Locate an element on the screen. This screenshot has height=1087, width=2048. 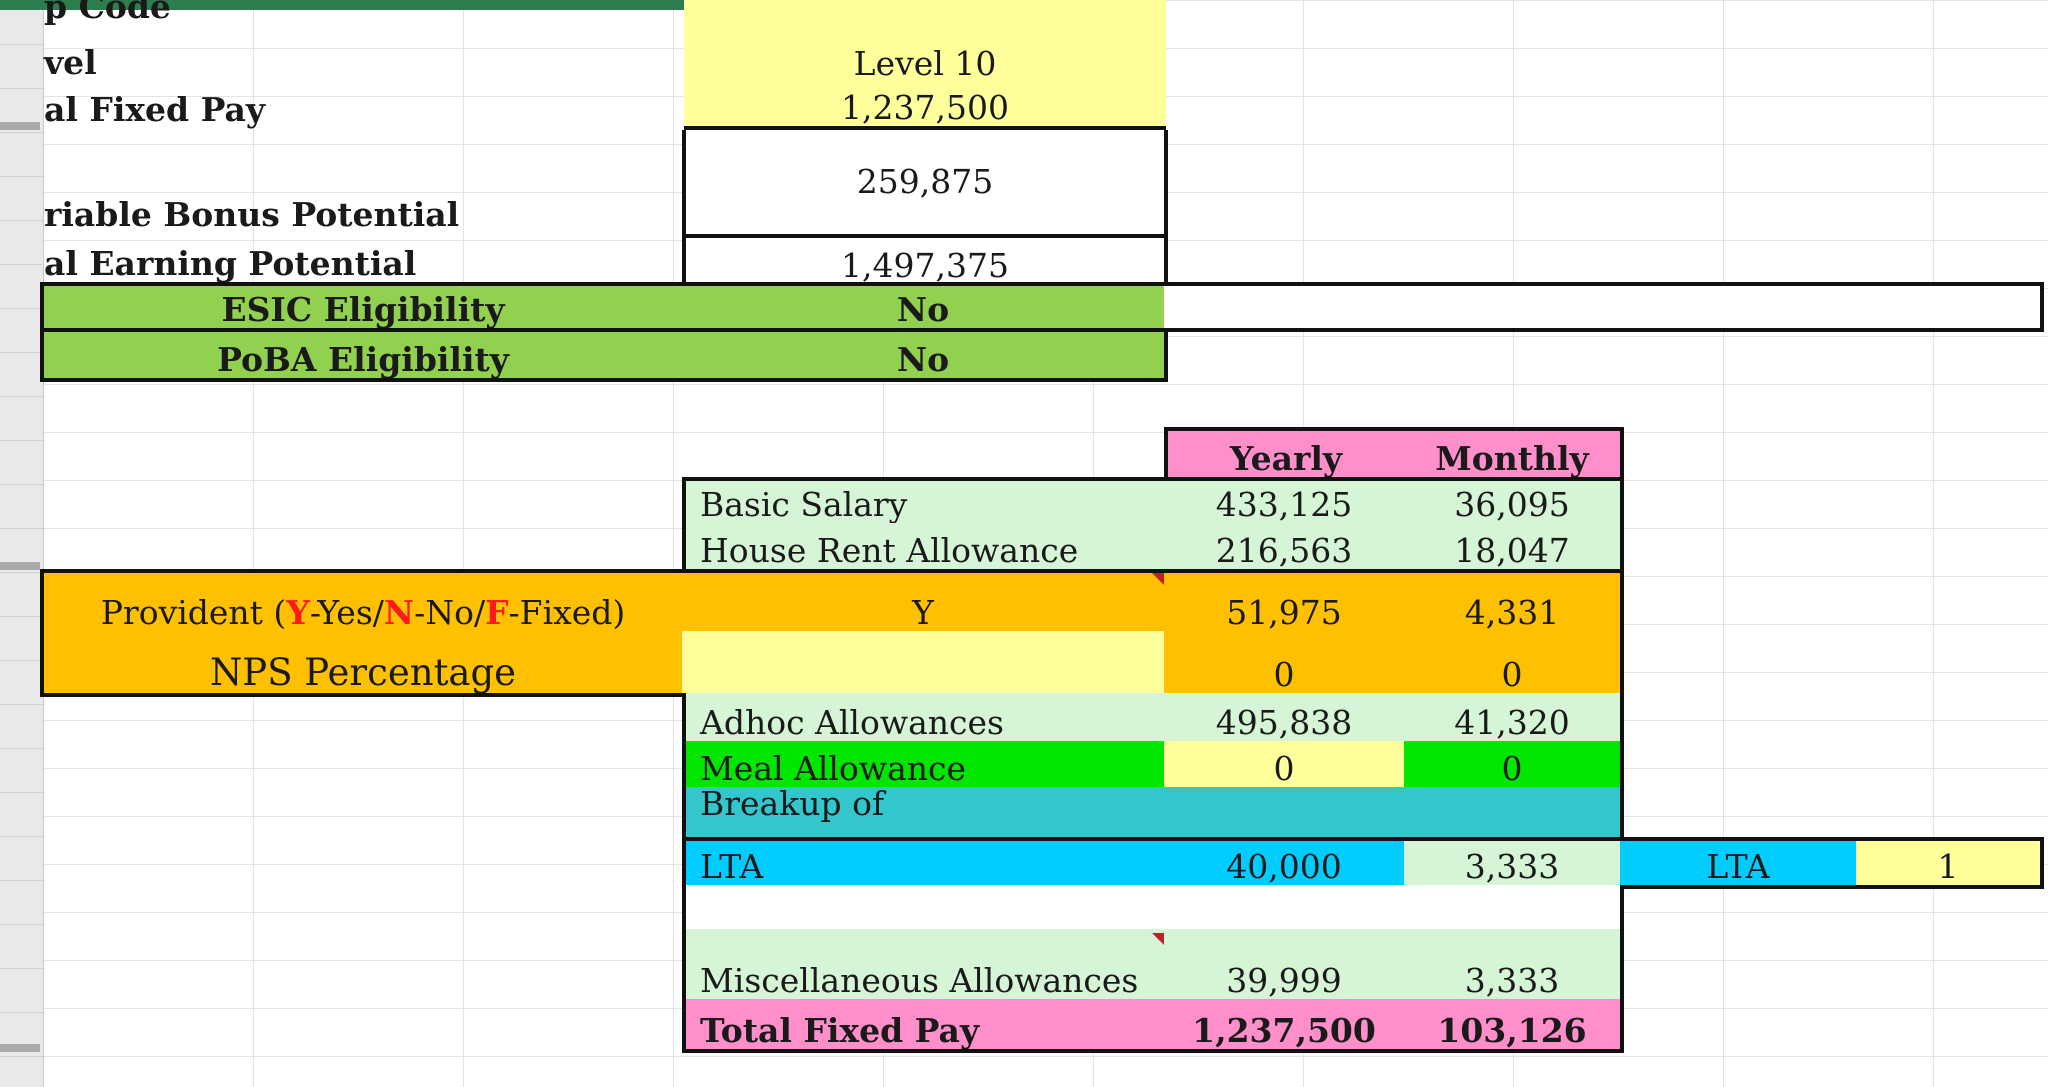
esic-eligibility-label: ESIC Eligibility is located at coordinates (363, 307).